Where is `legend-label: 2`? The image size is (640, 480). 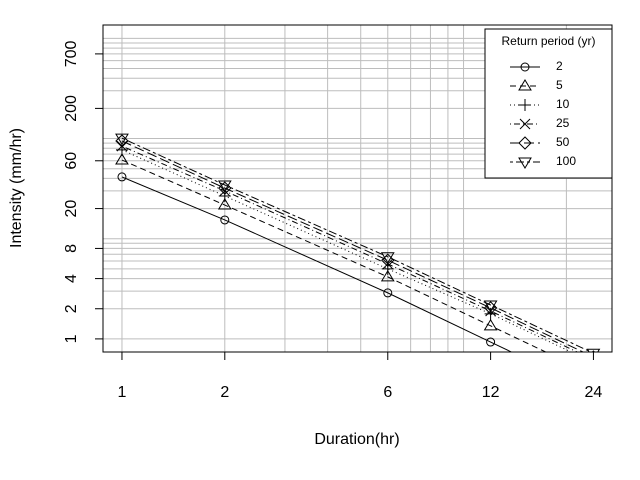 legend-label: 2 is located at coordinates (559, 66).